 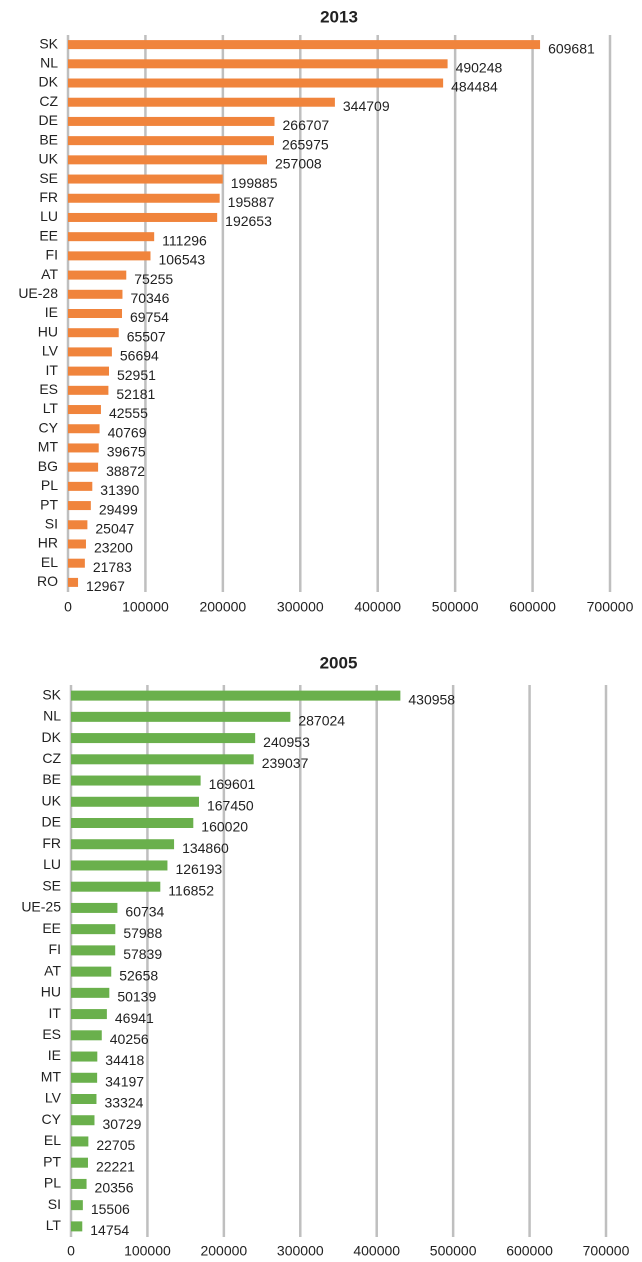 I want to click on y-tick-label: CY, so click(x=49, y=427).